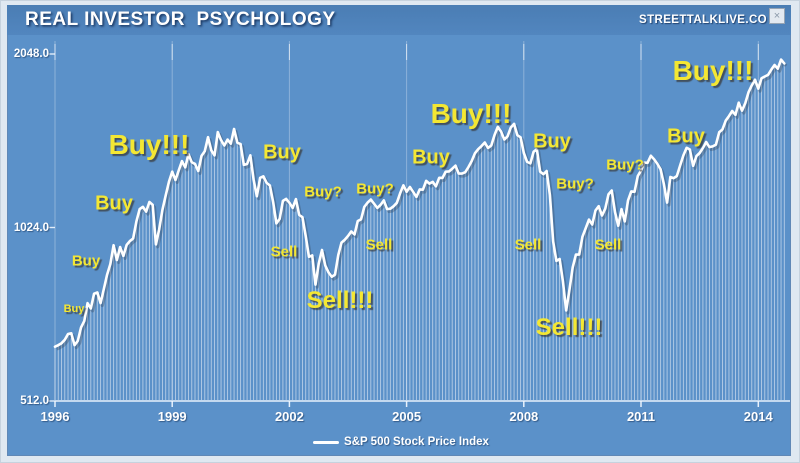 The width and height of the screenshot is (800, 463). What do you see at coordinates (416, 442) in the screenshot?
I see `legend-label: S&P 500 Stock Price Index` at bounding box center [416, 442].